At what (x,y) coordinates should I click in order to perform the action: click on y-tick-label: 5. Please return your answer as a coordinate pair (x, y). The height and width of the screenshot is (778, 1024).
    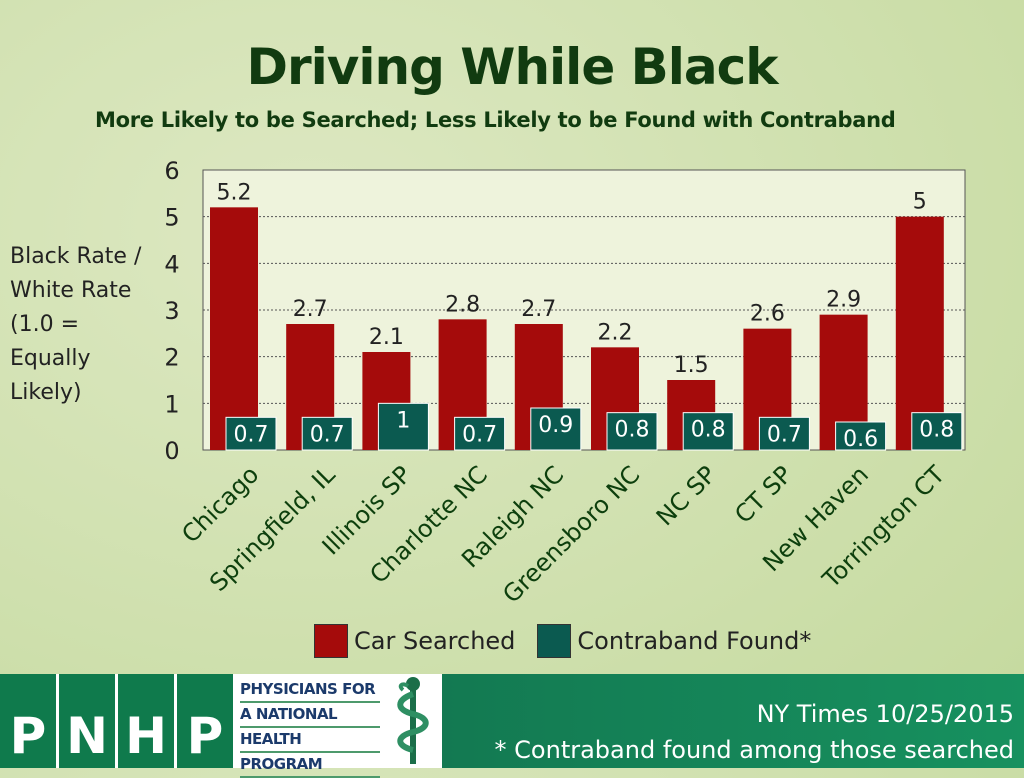
    Looking at the image, I should click on (171, 218).